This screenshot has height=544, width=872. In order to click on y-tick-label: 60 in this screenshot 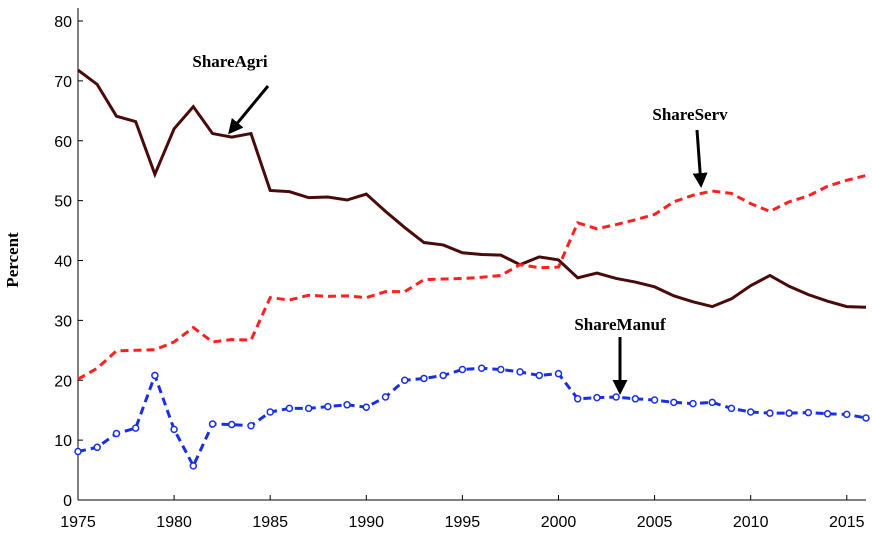, I will do `click(63, 142)`.